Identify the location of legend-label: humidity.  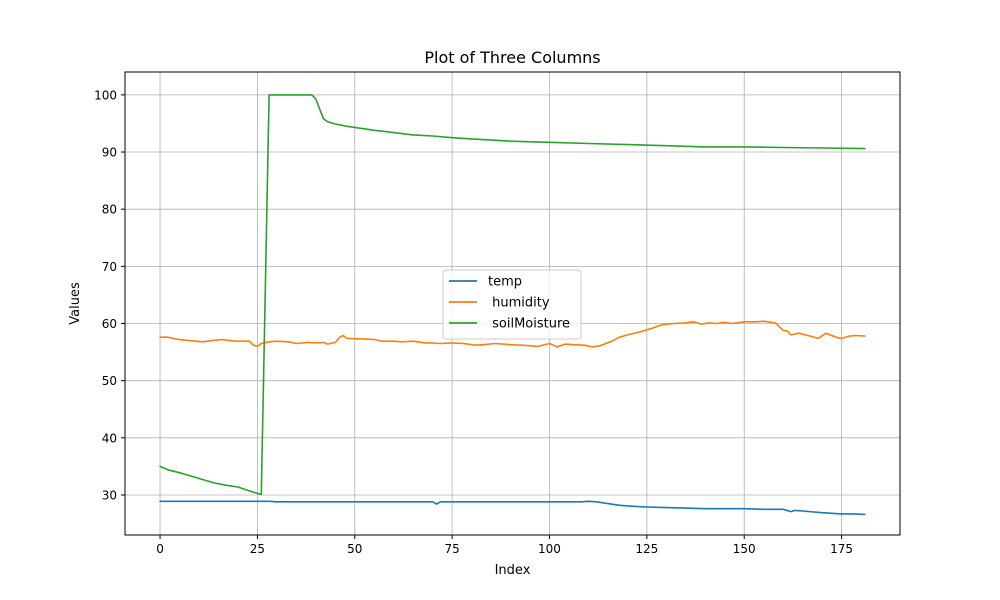
(519, 303).